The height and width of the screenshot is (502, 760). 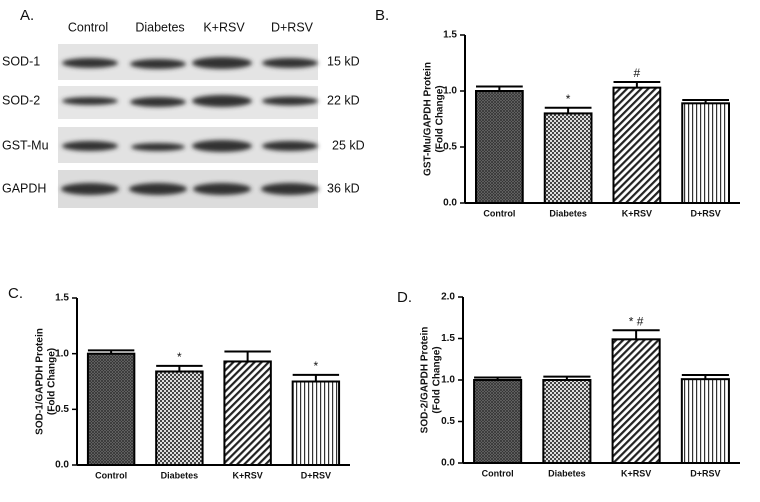 I want to click on lane-label: Control, so click(x=88, y=27).